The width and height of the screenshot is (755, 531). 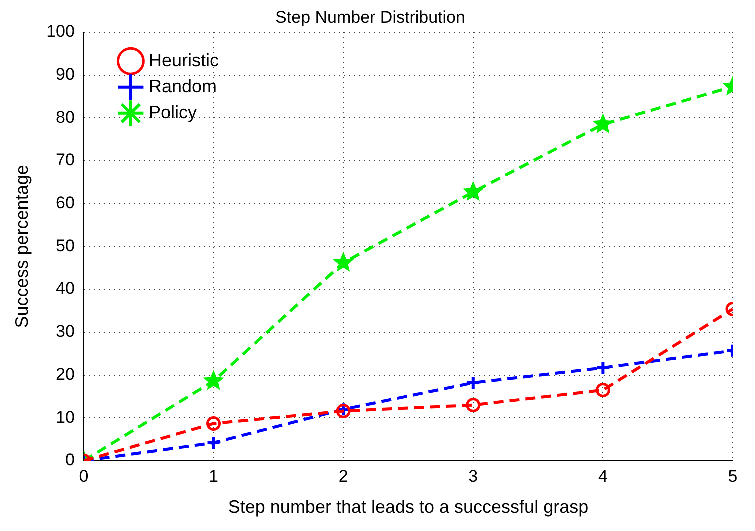 What do you see at coordinates (473, 476) in the screenshot?
I see `x-tick-label: 3` at bounding box center [473, 476].